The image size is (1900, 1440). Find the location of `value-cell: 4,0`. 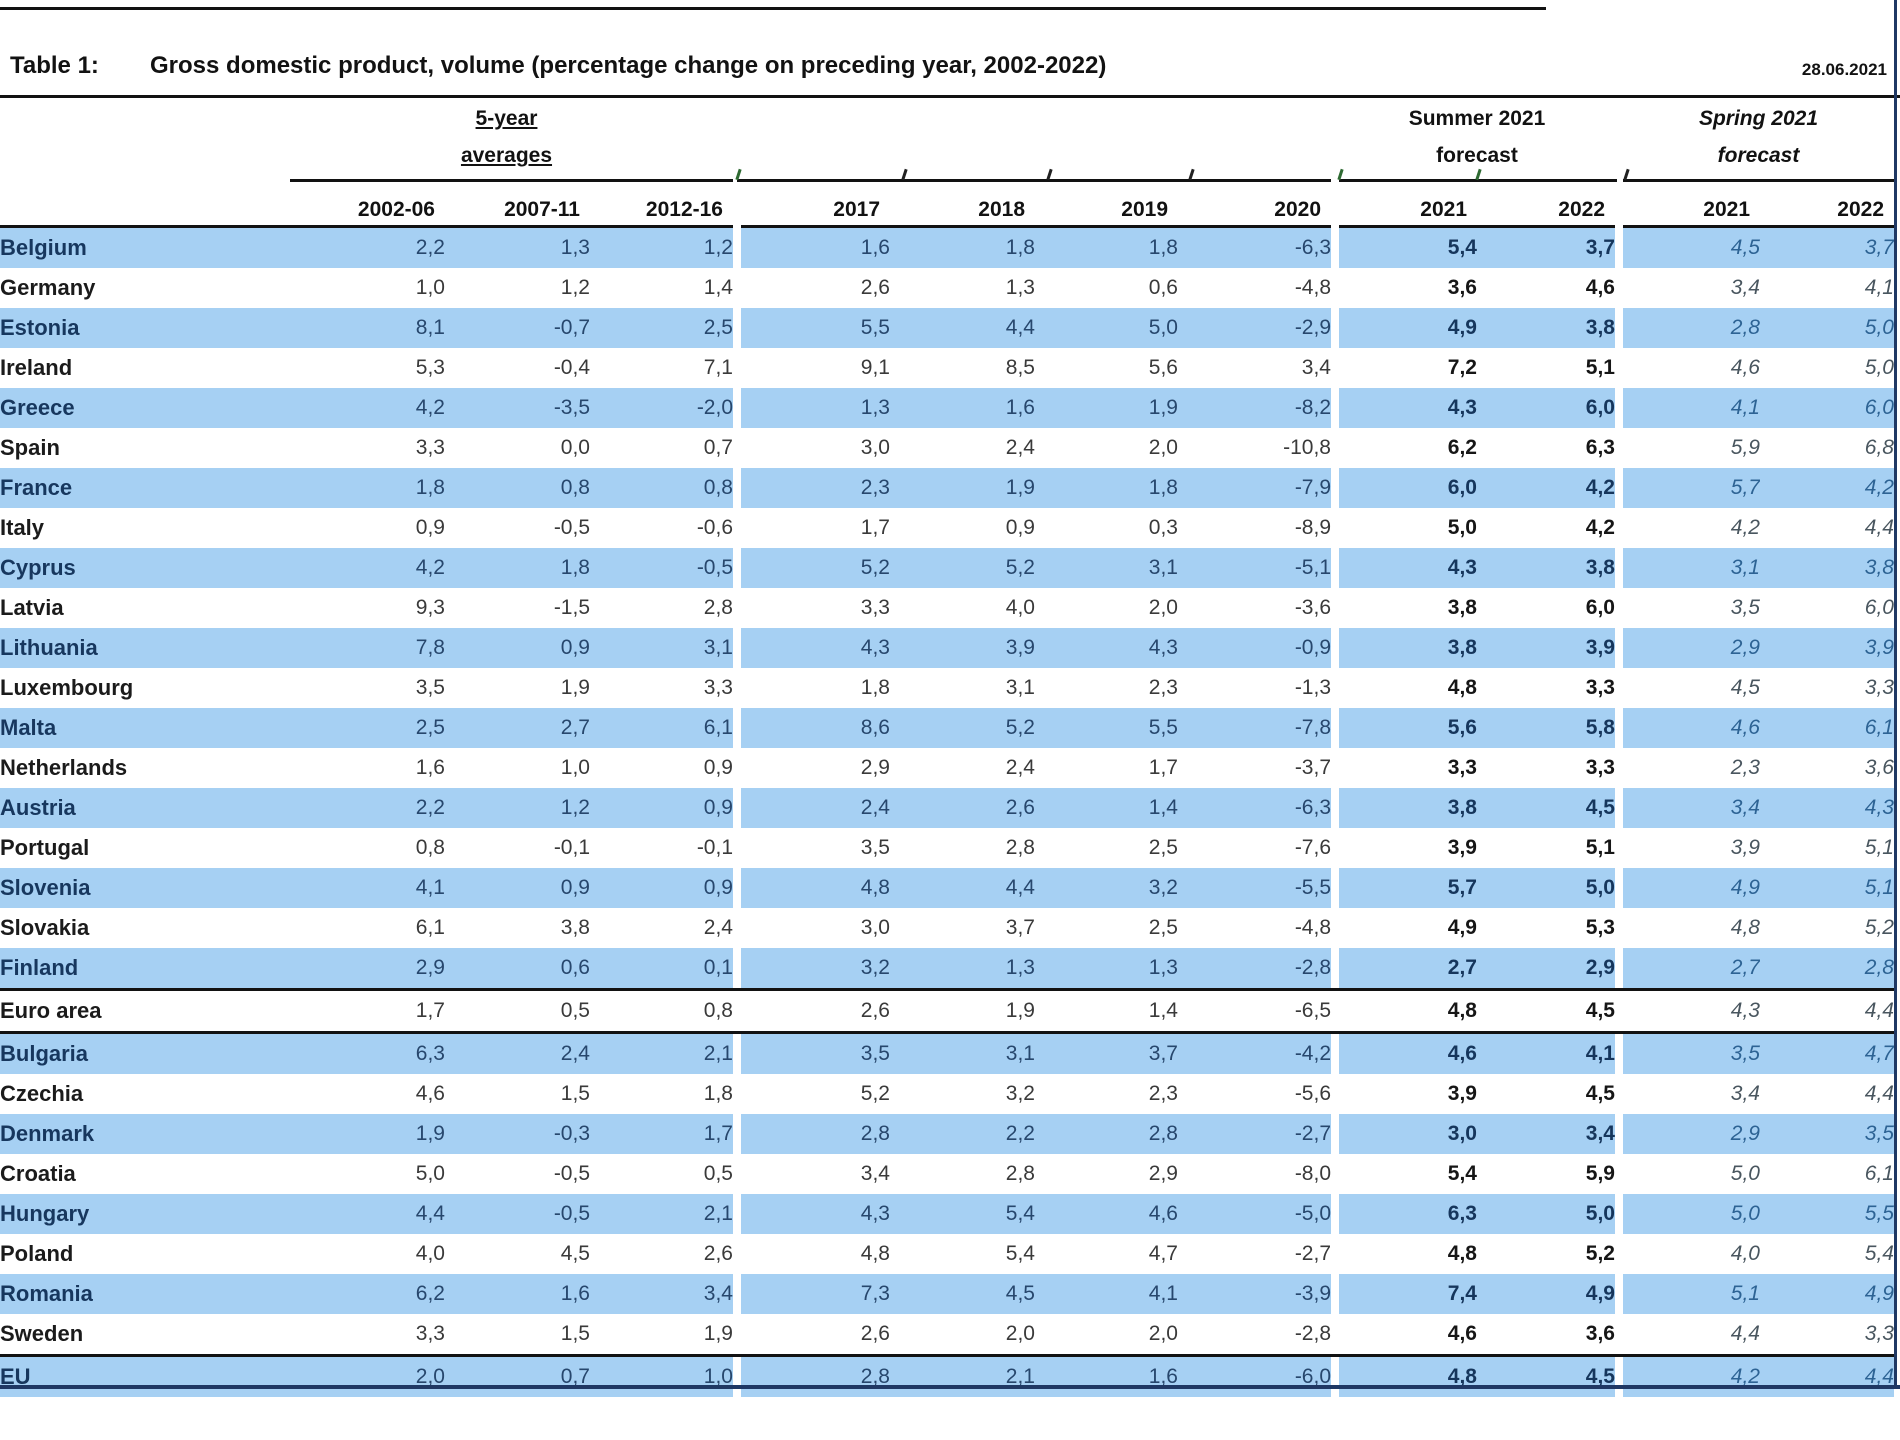

value-cell: 4,0 is located at coordinates (1745, 1253).